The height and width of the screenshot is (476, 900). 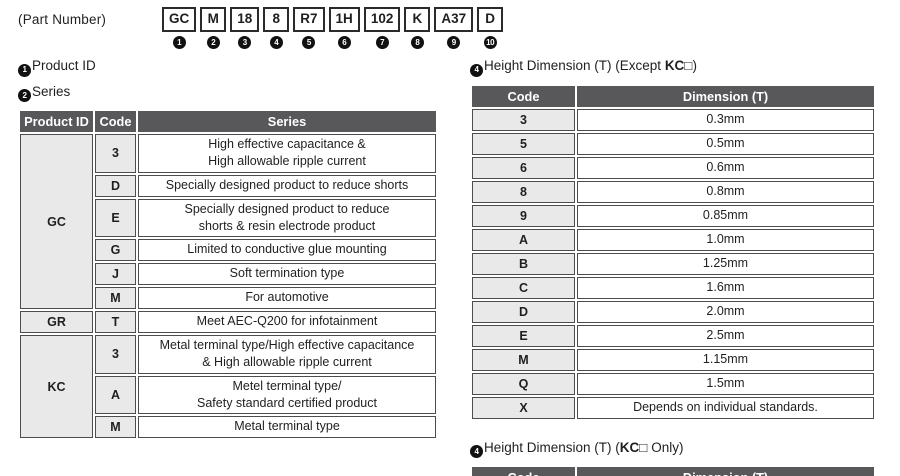 I want to click on table-row: 3 0.3mm, so click(x=673, y=119).